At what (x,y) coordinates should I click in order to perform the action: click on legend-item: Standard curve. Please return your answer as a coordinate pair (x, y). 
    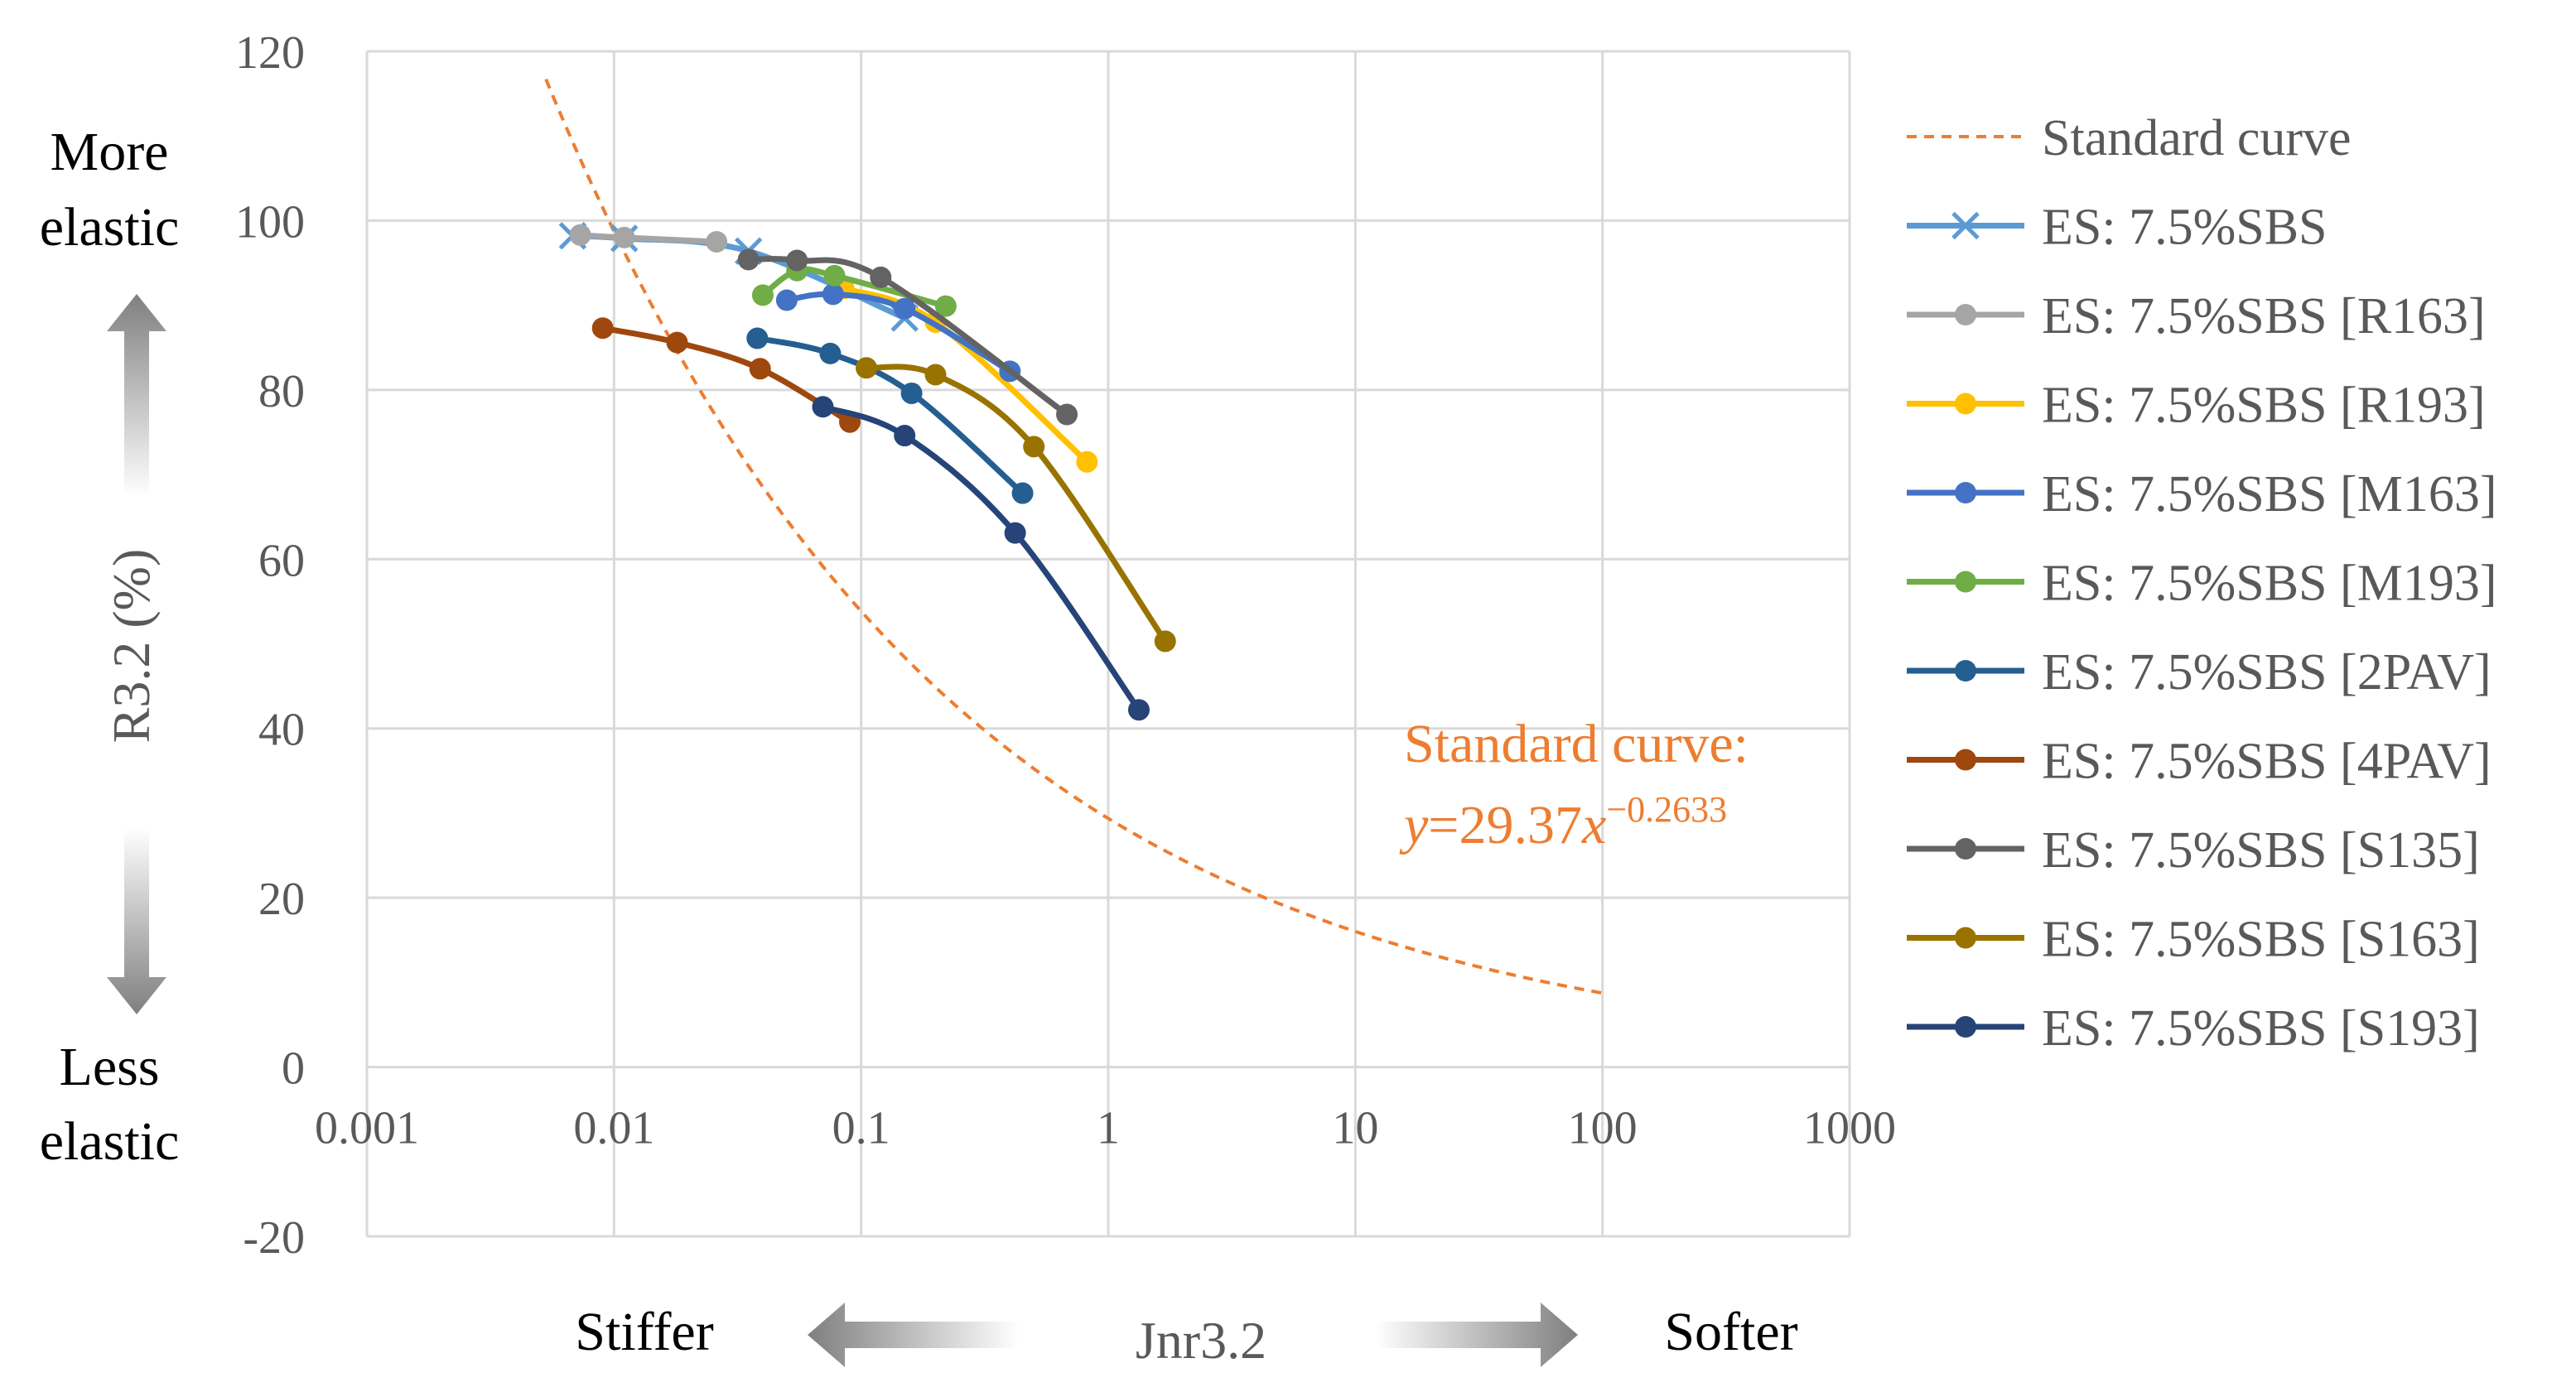
    Looking at the image, I should click on (2129, 138).